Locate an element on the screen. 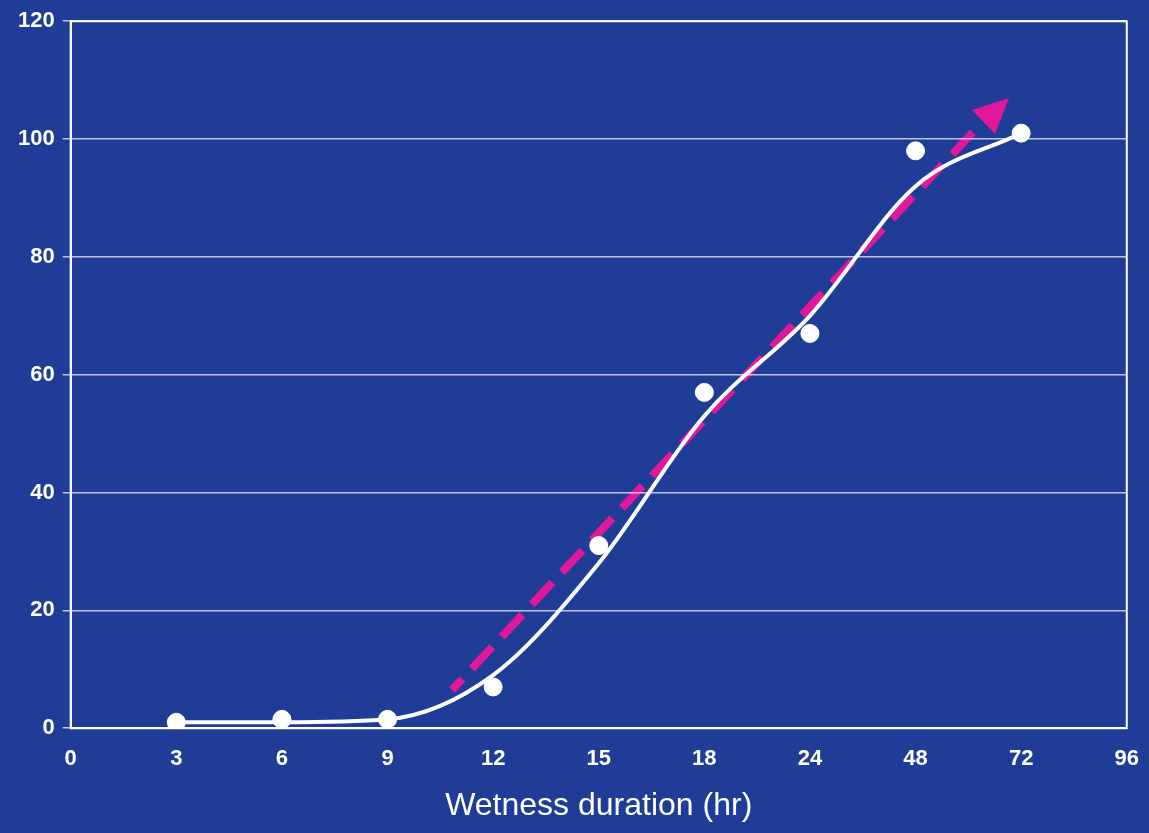 This screenshot has width=1149, height=833. x-tick-label: 9 is located at coordinates (387, 758).